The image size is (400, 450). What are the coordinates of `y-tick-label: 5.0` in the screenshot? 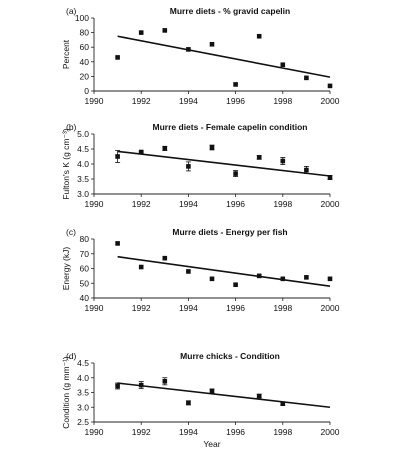 It's located at (83, 134).